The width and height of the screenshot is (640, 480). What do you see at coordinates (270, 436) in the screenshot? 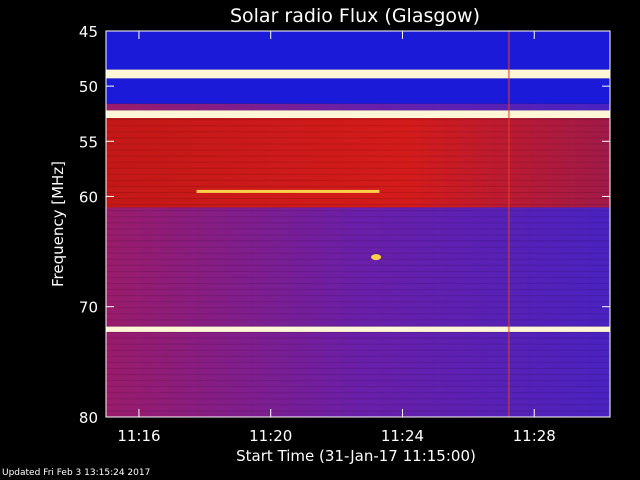
I see `x-tick-label: 11:20` at bounding box center [270, 436].